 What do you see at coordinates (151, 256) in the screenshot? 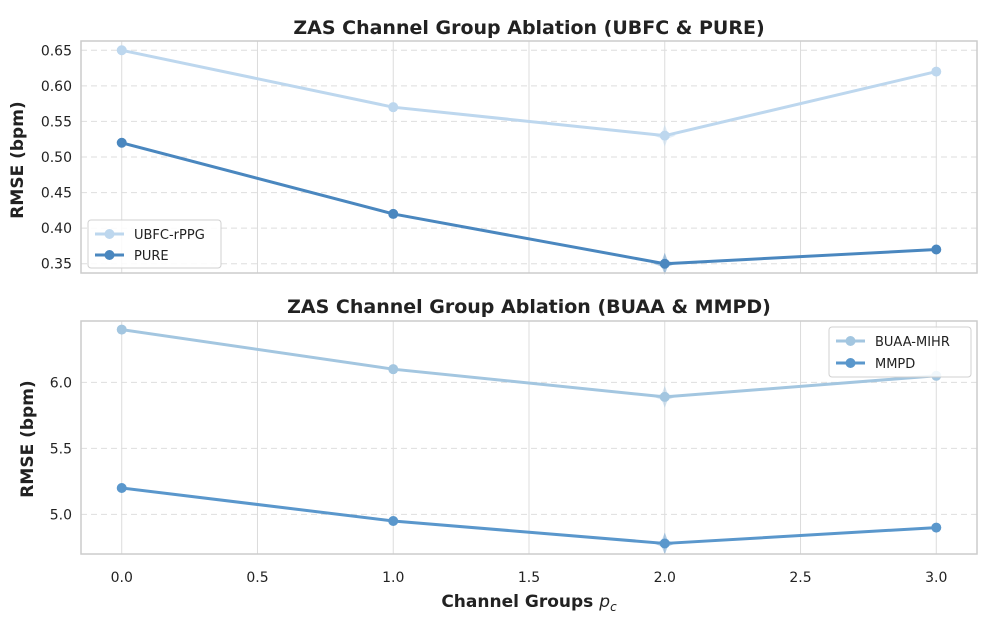
I see `legend-label-pure: PURE` at bounding box center [151, 256].